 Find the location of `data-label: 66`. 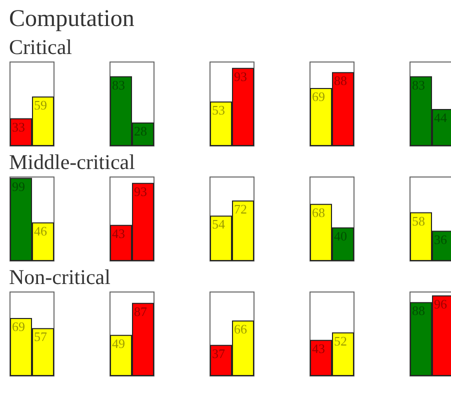

data-label: 66 is located at coordinates (241, 329).